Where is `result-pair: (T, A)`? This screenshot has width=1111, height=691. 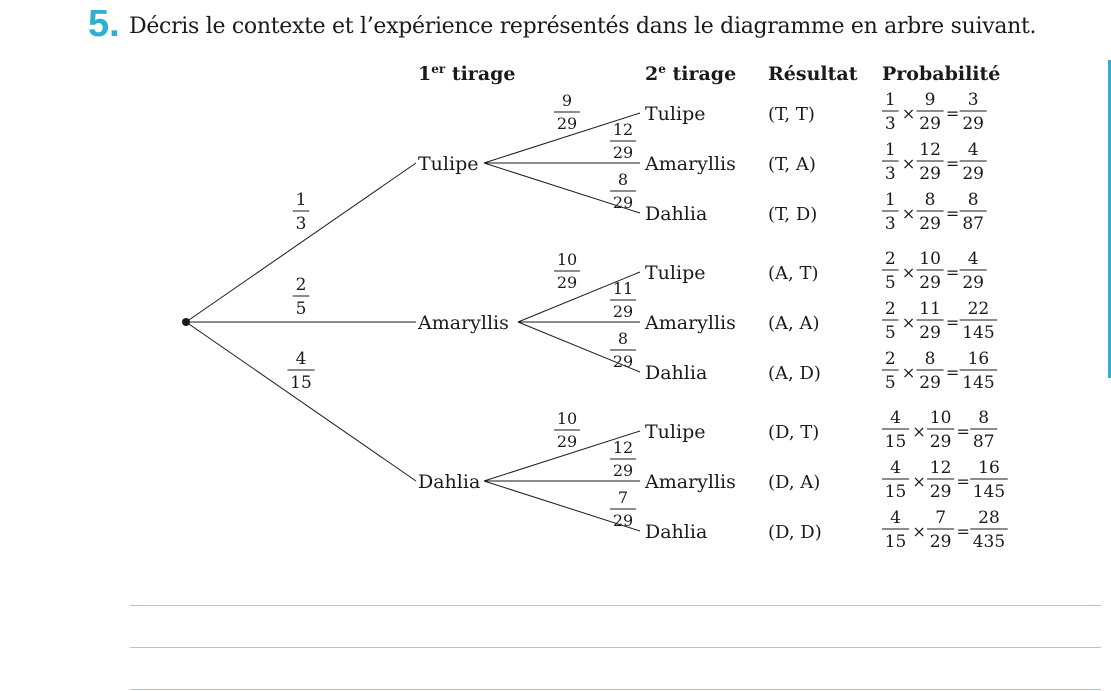 result-pair: (T, A) is located at coordinates (792, 164).